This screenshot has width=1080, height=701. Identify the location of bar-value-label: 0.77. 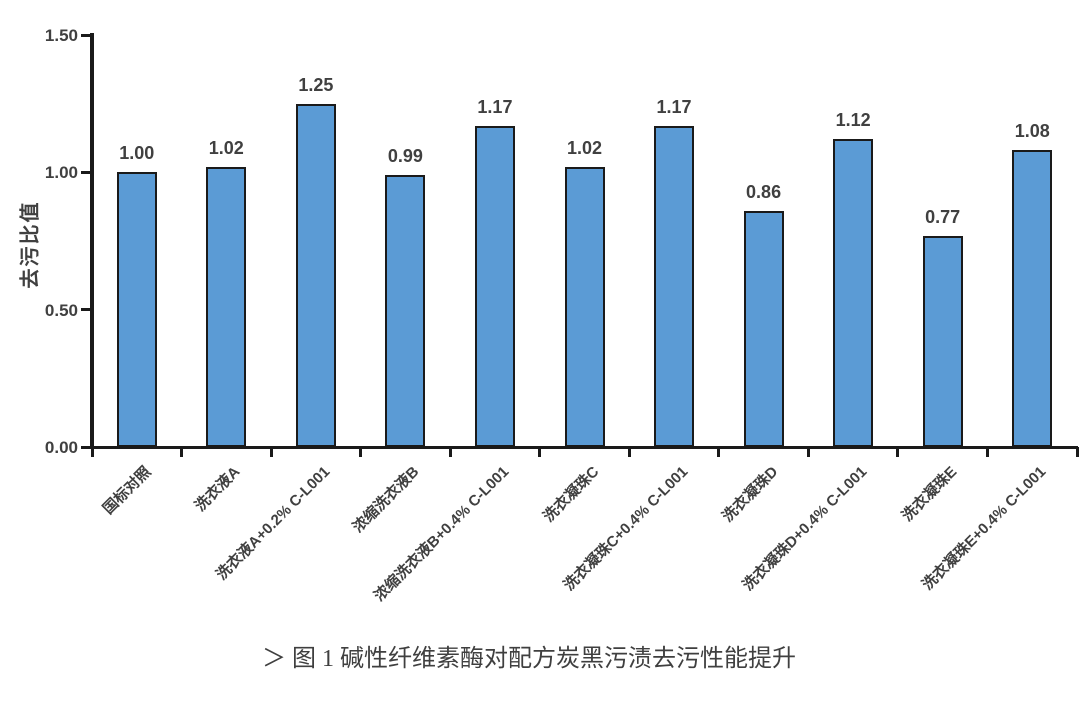
(943, 216).